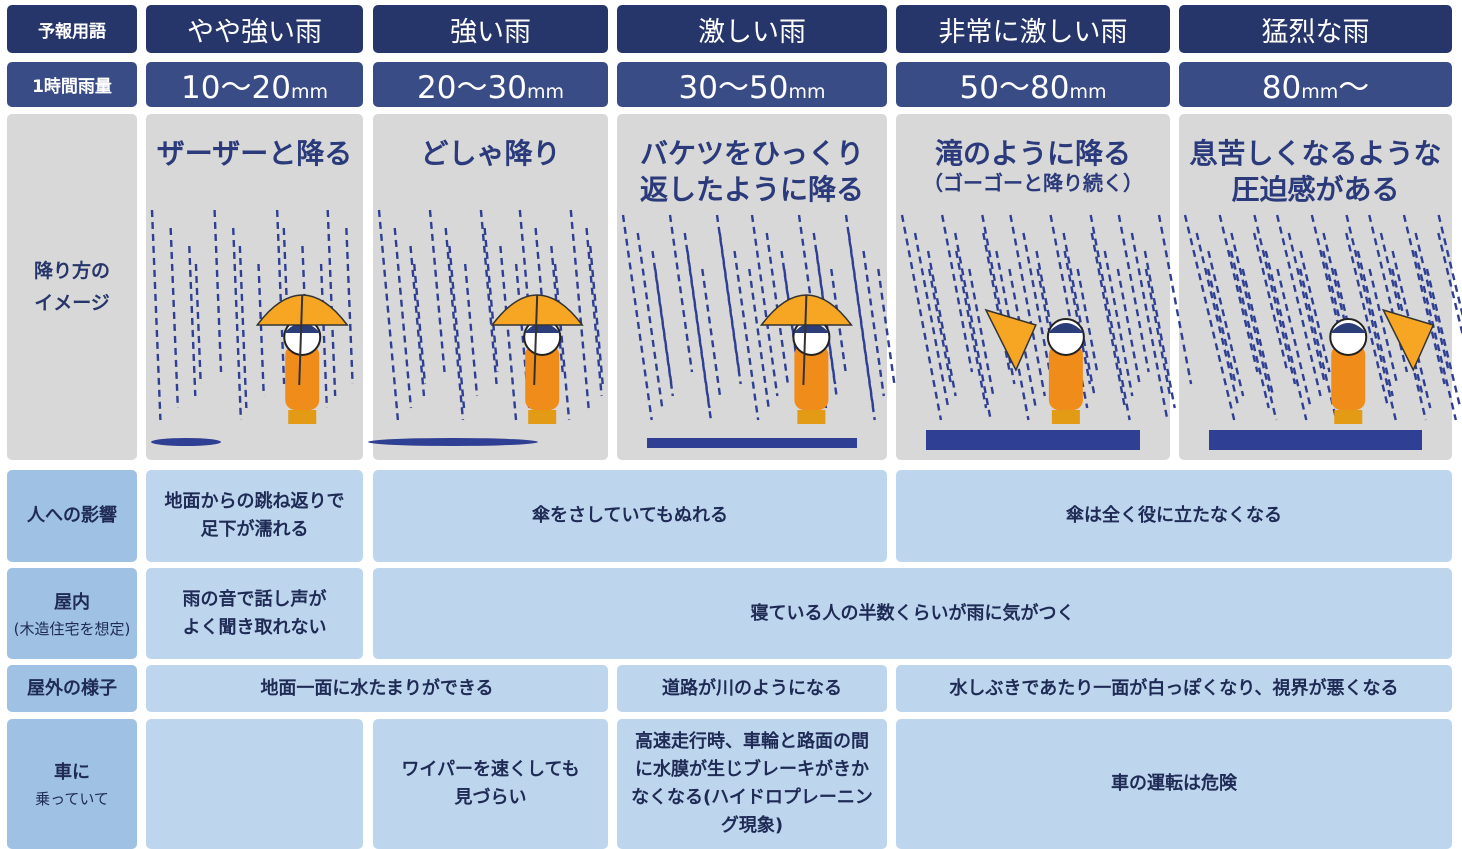 This screenshot has width=1462, height=849. I want to click on image-cell: 息苦しくなるような 圧迫感がある, so click(1315, 287).